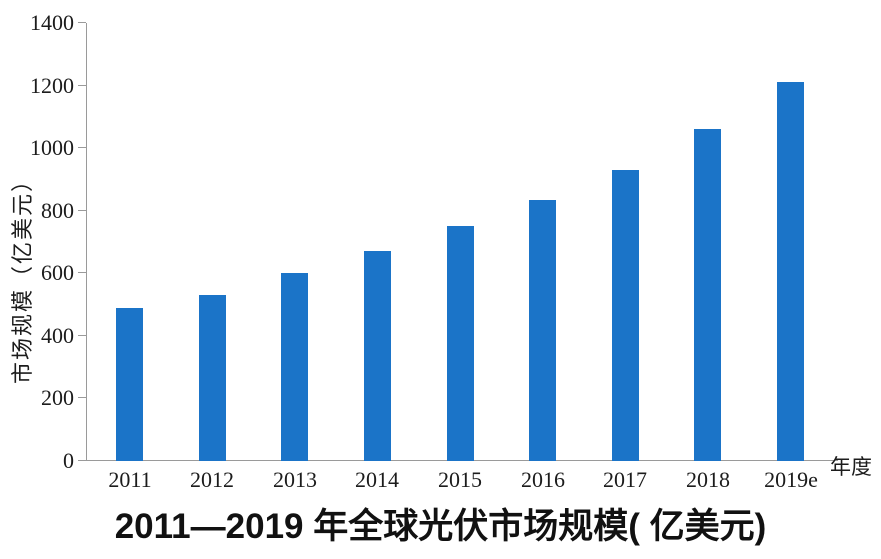 Image resolution: width=881 pixels, height=559 pixels. Describe the element at coordinates (57, 272) in the screenshot. I see `y-tick-label: 600` at that location.